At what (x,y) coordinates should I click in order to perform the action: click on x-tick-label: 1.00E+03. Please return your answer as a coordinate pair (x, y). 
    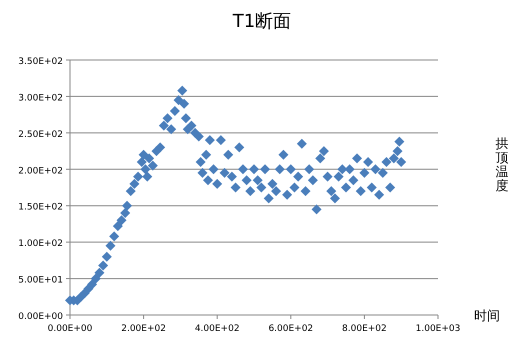
    Looking at the image, I should click on (438, 329).